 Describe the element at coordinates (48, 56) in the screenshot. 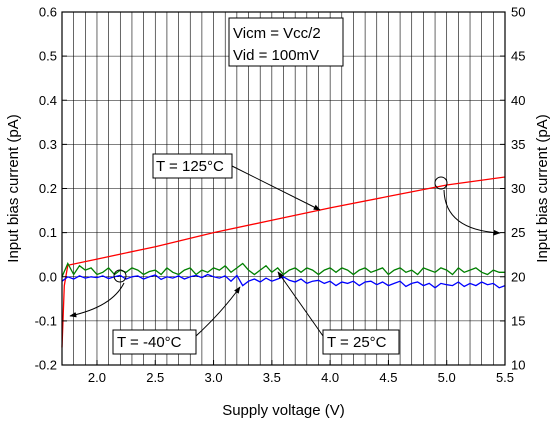

I see `y-tick-label-left: 0.5` at that location.